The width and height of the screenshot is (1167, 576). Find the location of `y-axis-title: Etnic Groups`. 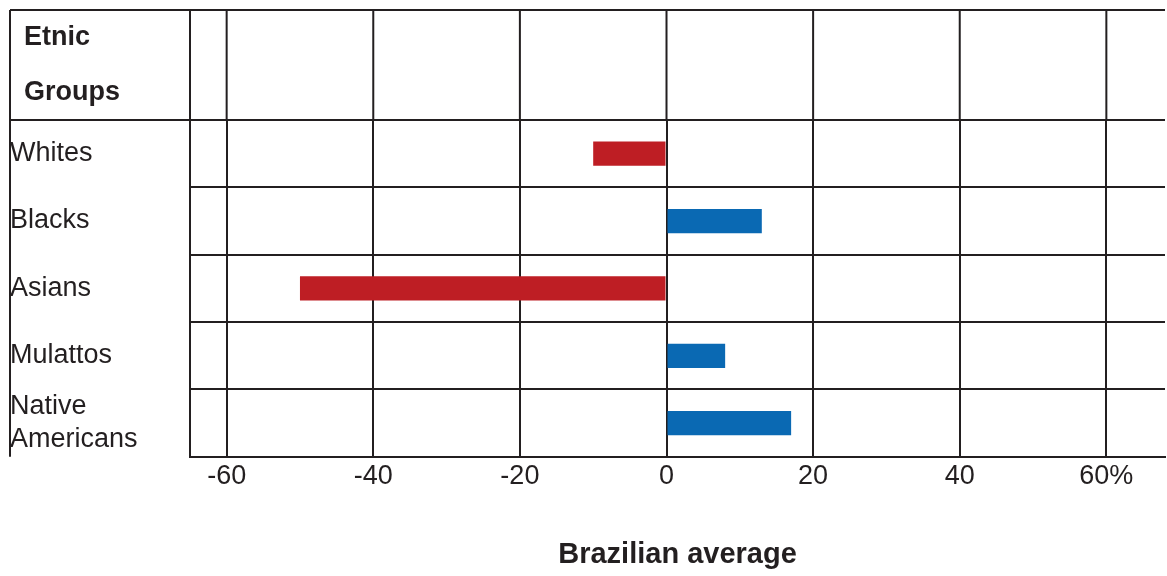

y-axis-title: Etnic Groups is located at coordinates (72, 64).